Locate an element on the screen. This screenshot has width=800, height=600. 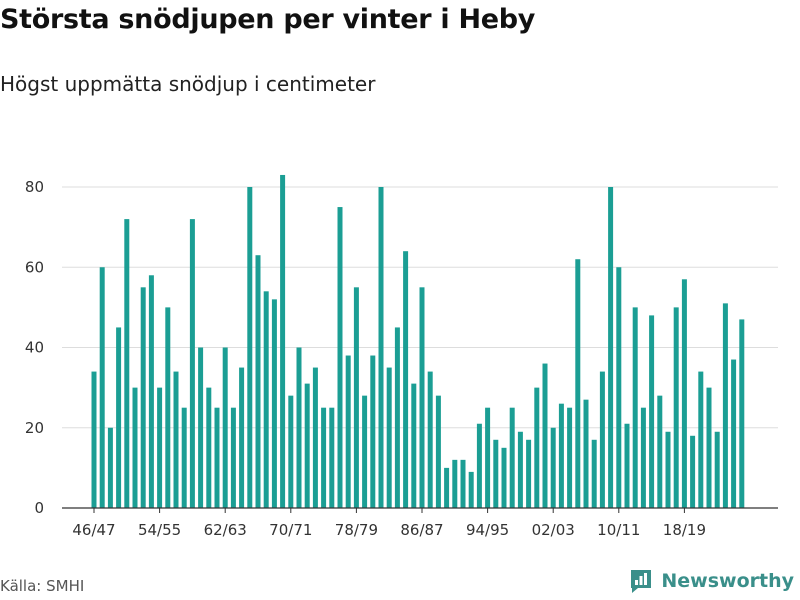
y-tick-label: 0 is located at coordinates (39, 508).